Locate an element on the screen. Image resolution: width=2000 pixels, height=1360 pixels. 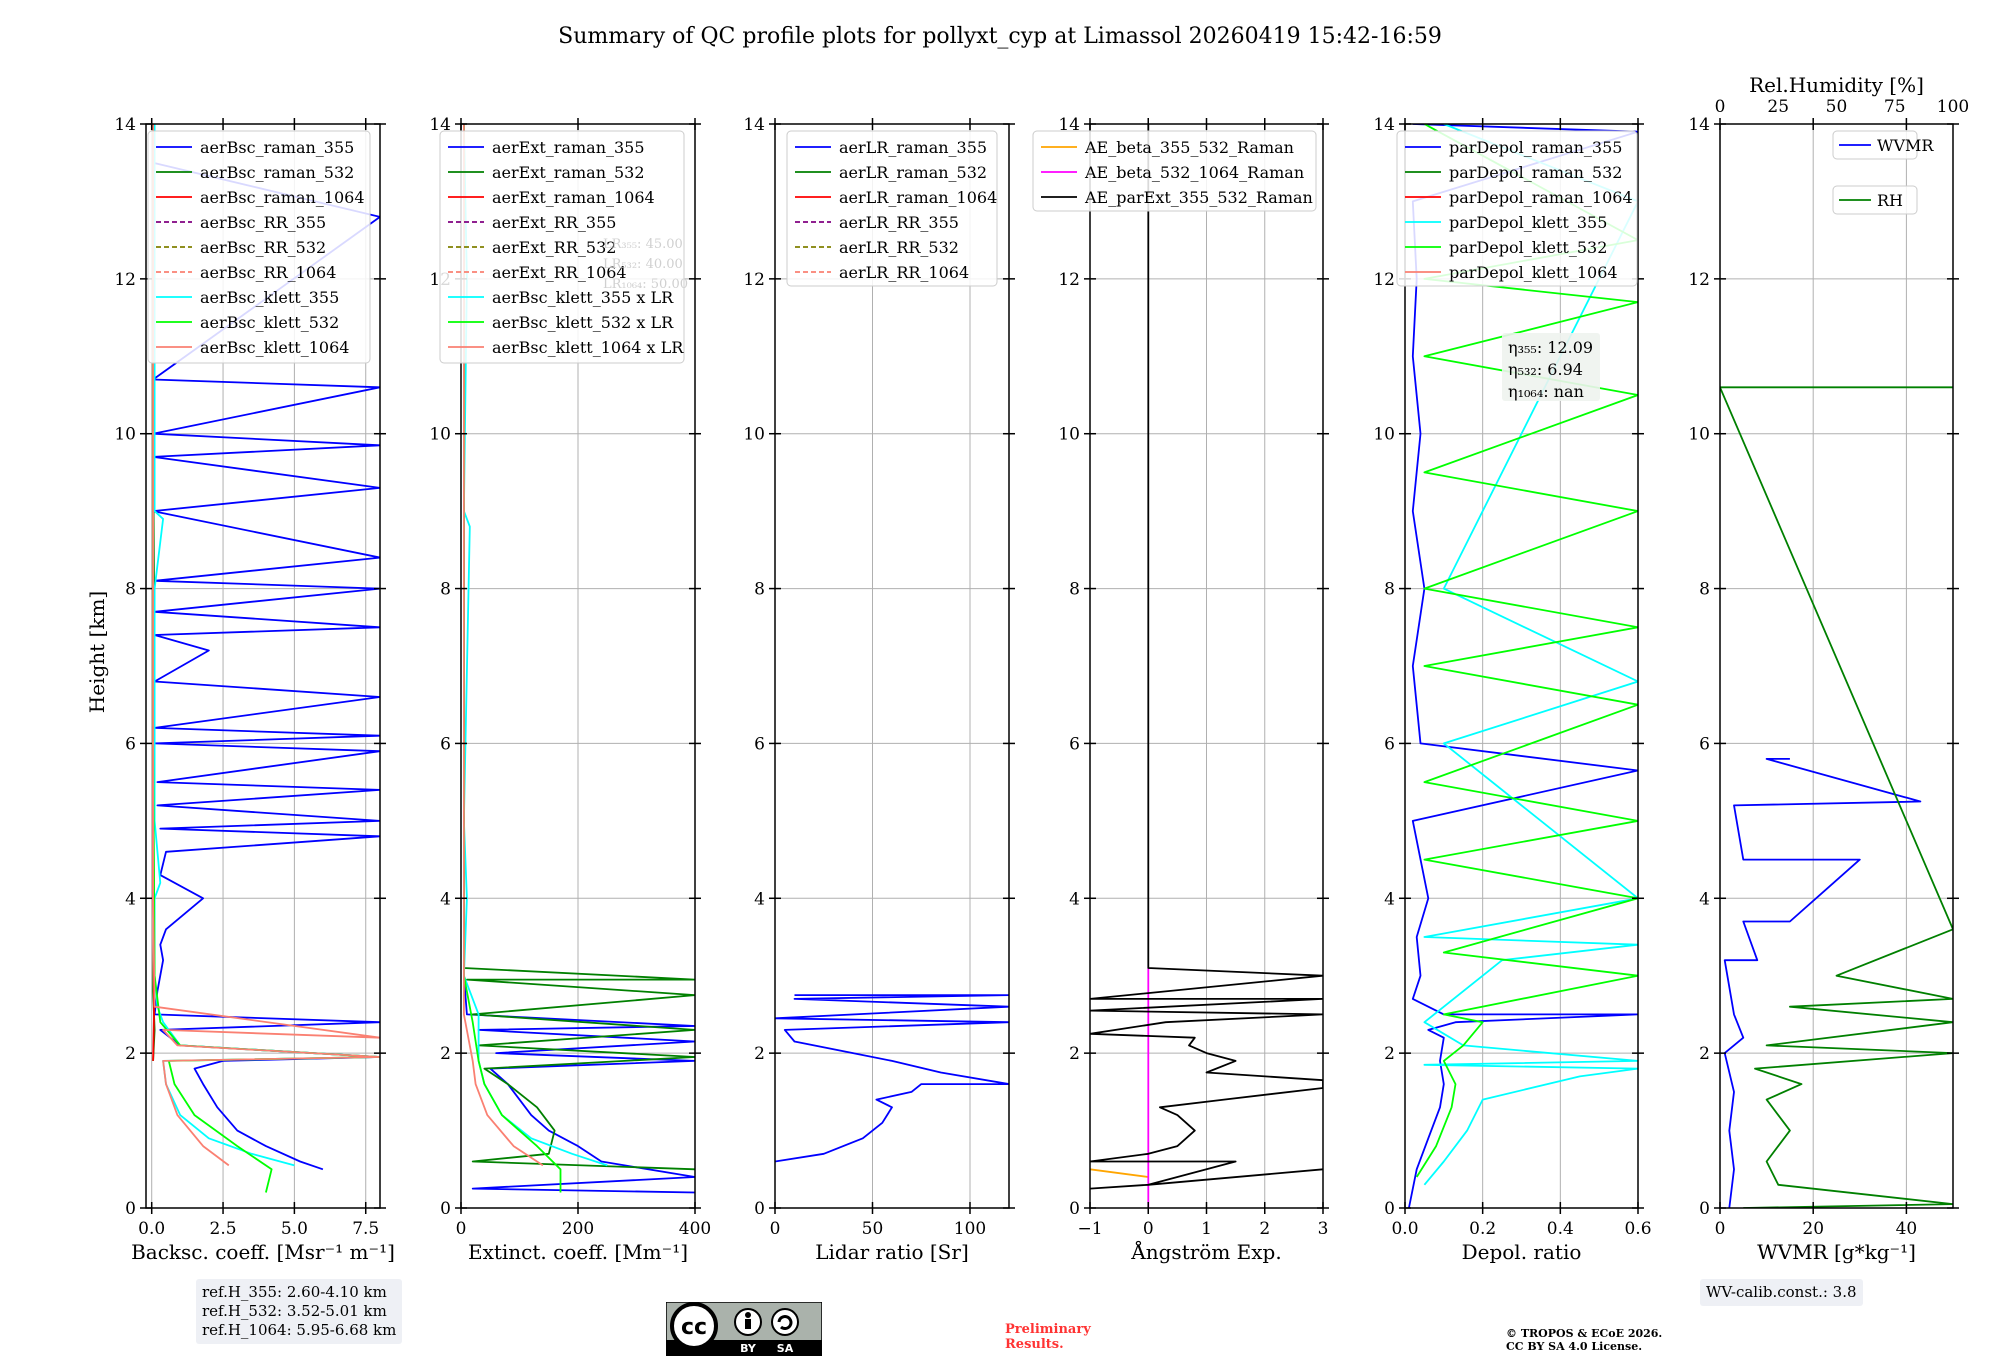
legend-entry: aerExt_RR_355 is located at coordinates (554, 222).